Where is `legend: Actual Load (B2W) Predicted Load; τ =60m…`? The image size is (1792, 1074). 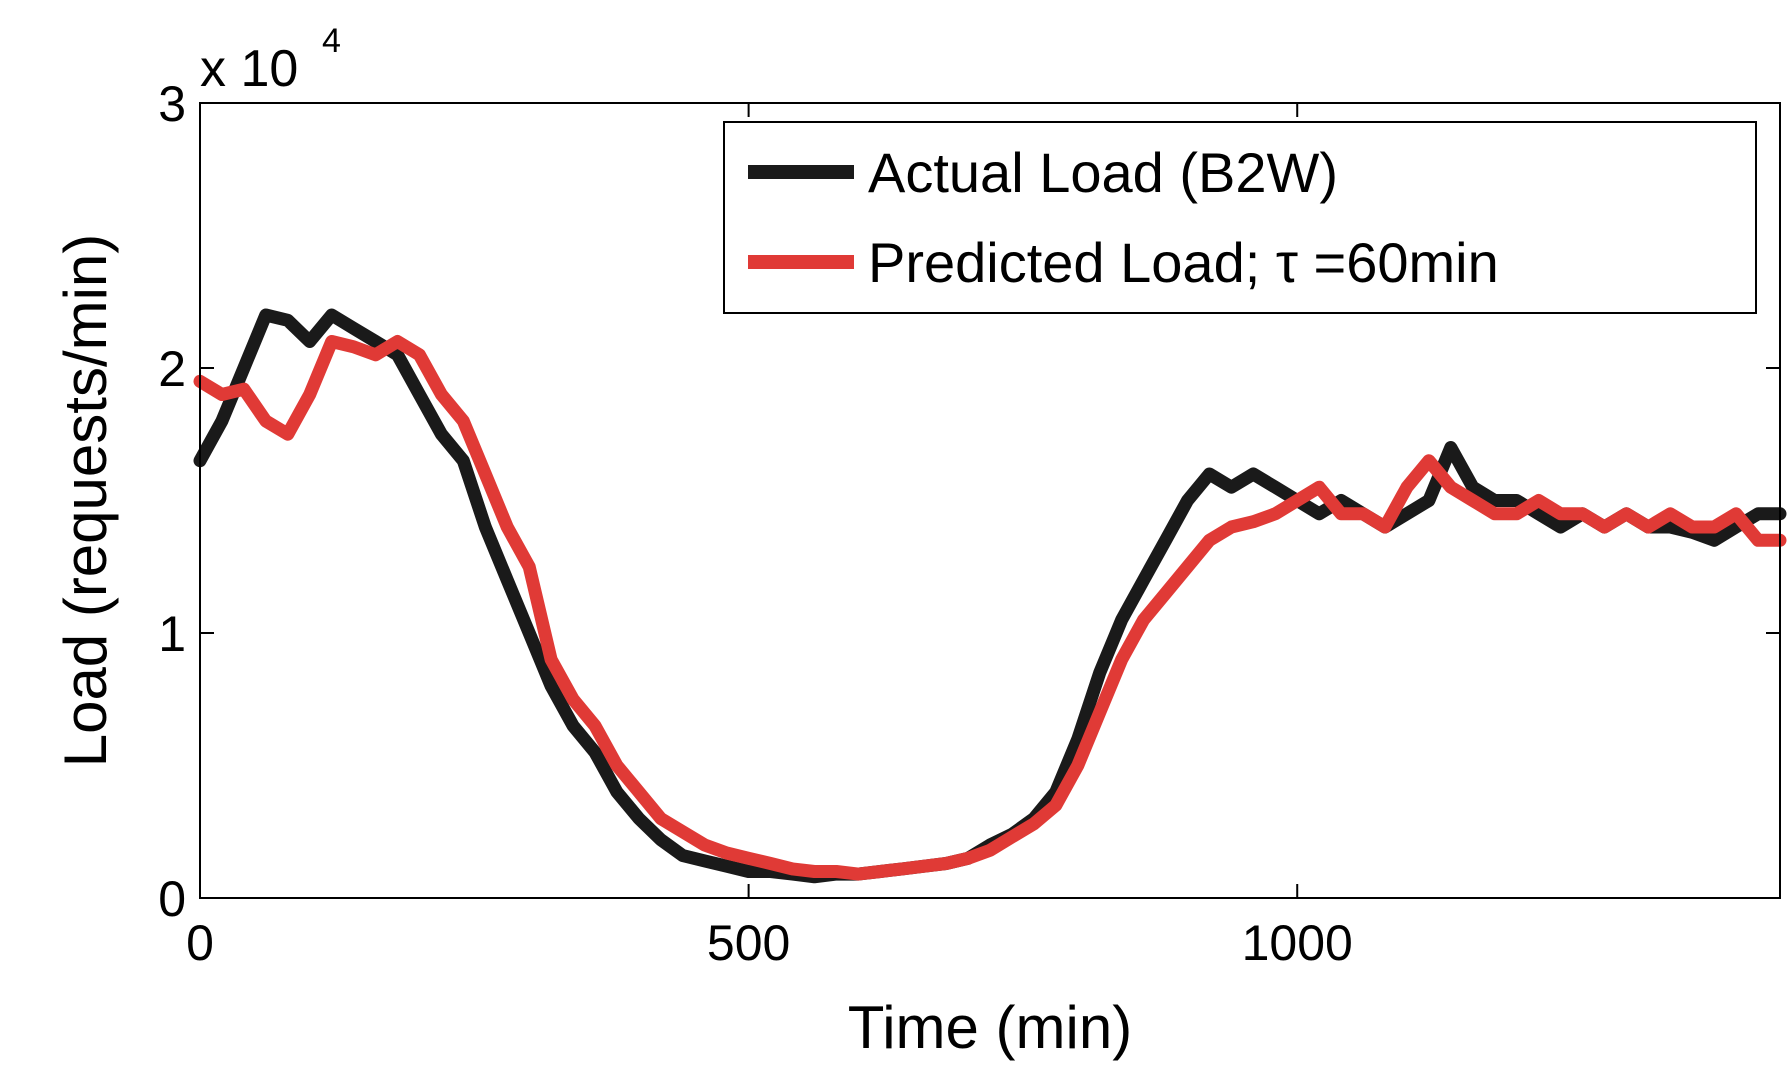 legend: Actual Load (B2W) Predicted Load; τ =60m… is located at coordinates (1240, 217).